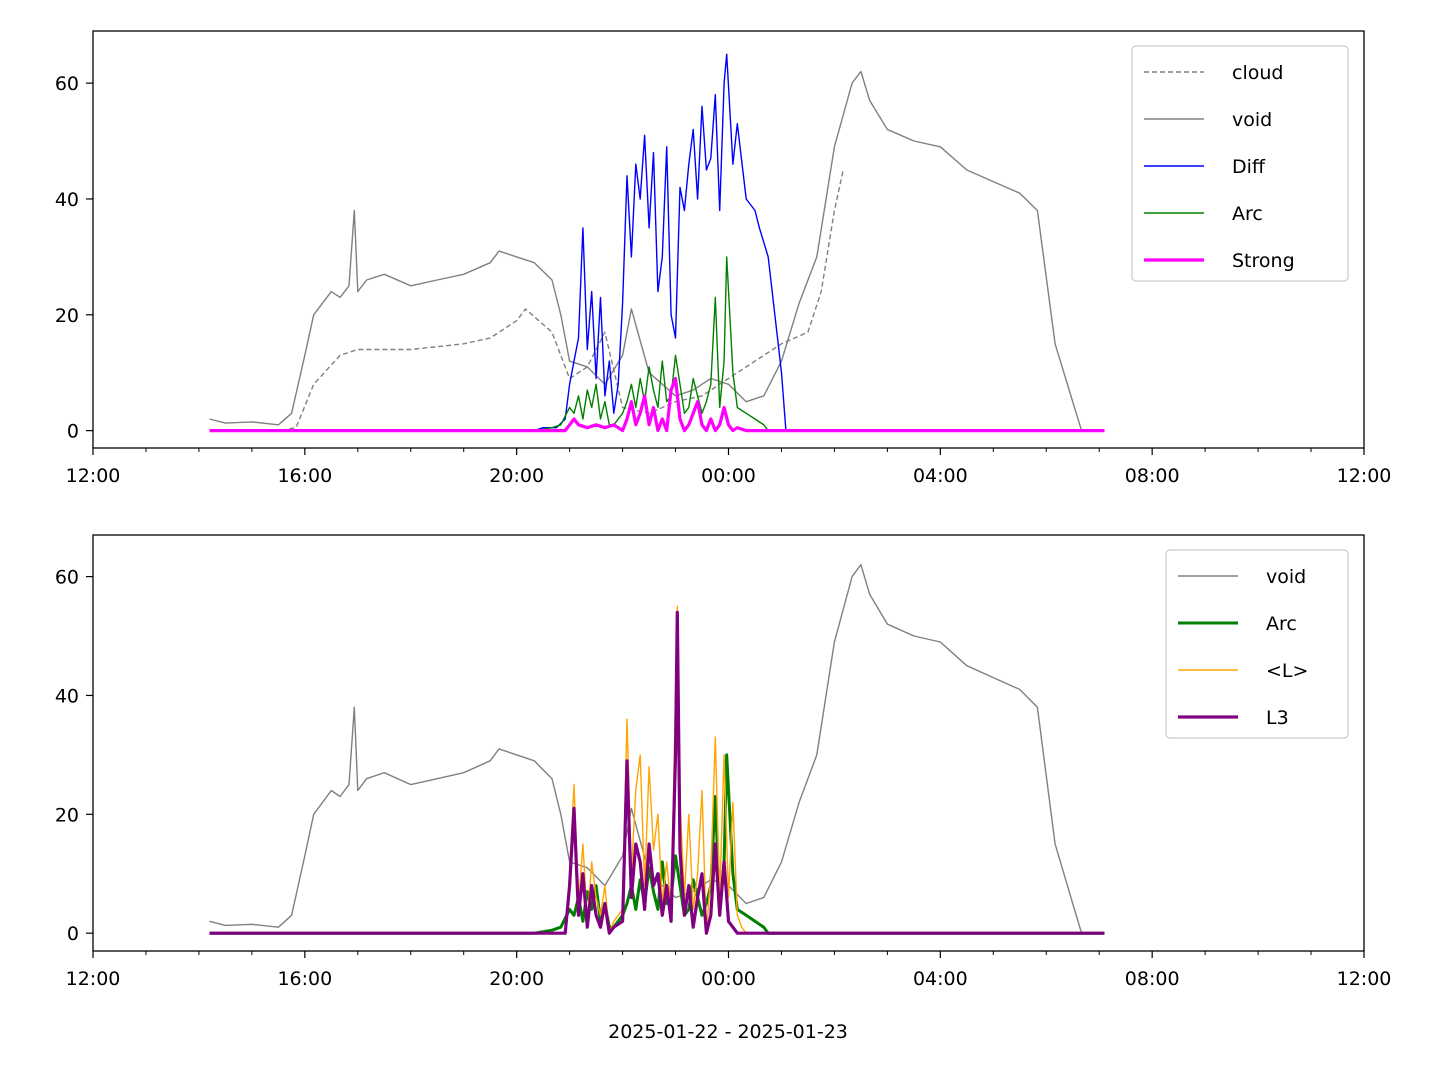 This screenshot has width=1440, height=1080. Describe the element at coordinates (526, 300) in the screenshot. I see `series-line-cloud` at that location.